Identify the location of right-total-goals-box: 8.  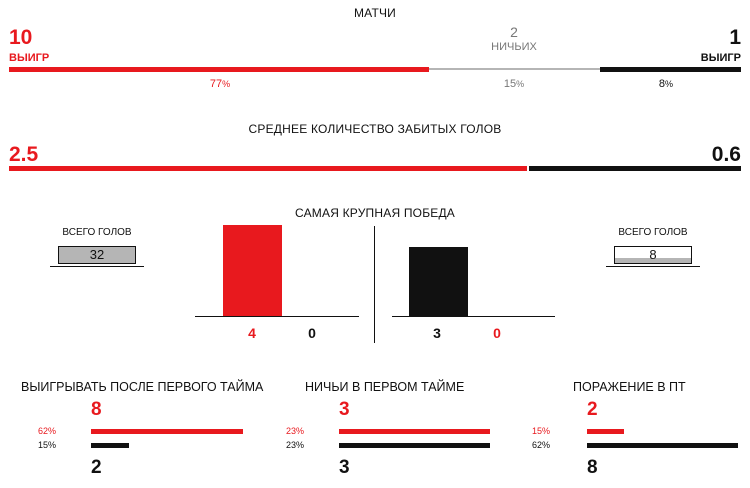
(653, 255).